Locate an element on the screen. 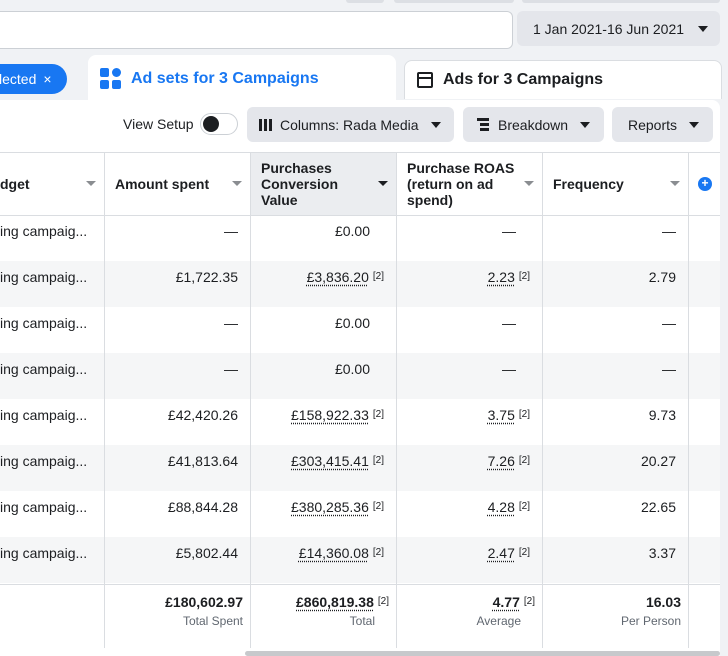 The image size is (728, 656). columns-button: Columns: Rada Media is located at coordinates (350, 124).